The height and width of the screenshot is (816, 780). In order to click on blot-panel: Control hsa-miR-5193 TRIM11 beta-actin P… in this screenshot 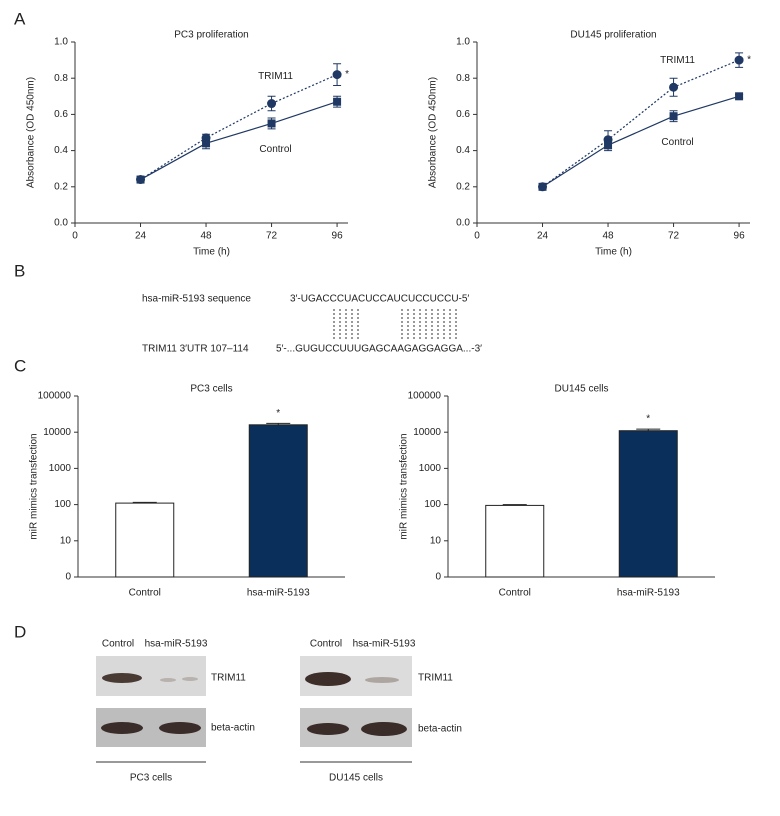, I will do `click(279, 711)`.